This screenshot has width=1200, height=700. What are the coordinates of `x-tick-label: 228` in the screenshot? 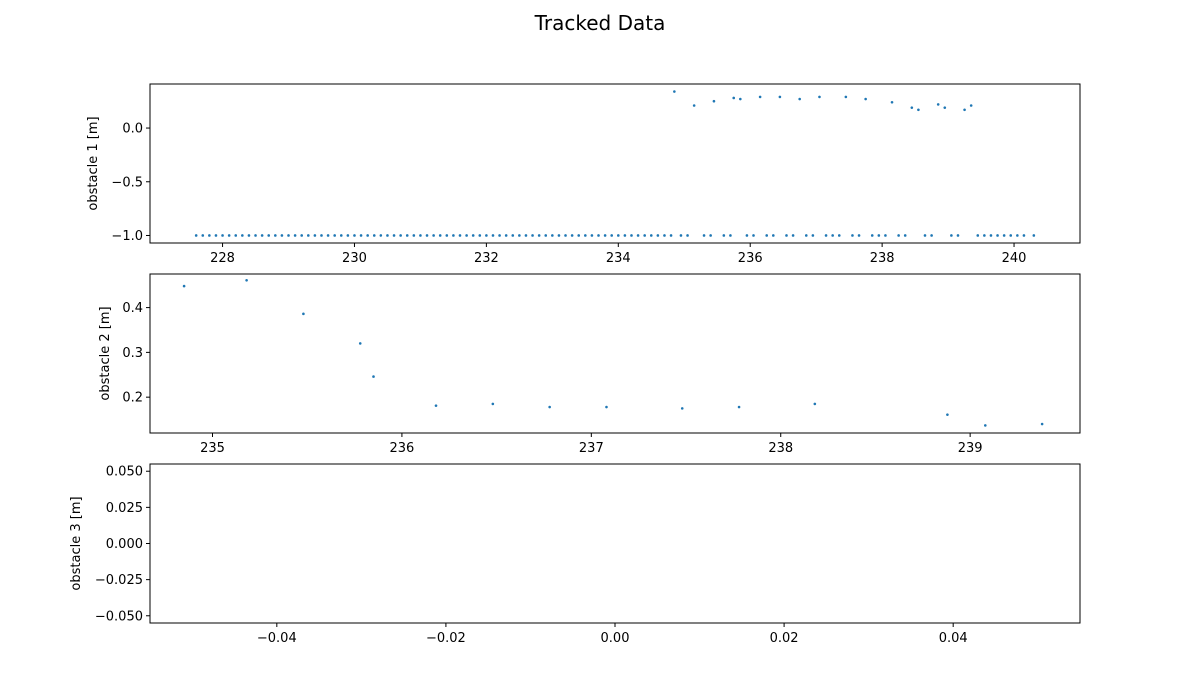 It's located at (222, 258).